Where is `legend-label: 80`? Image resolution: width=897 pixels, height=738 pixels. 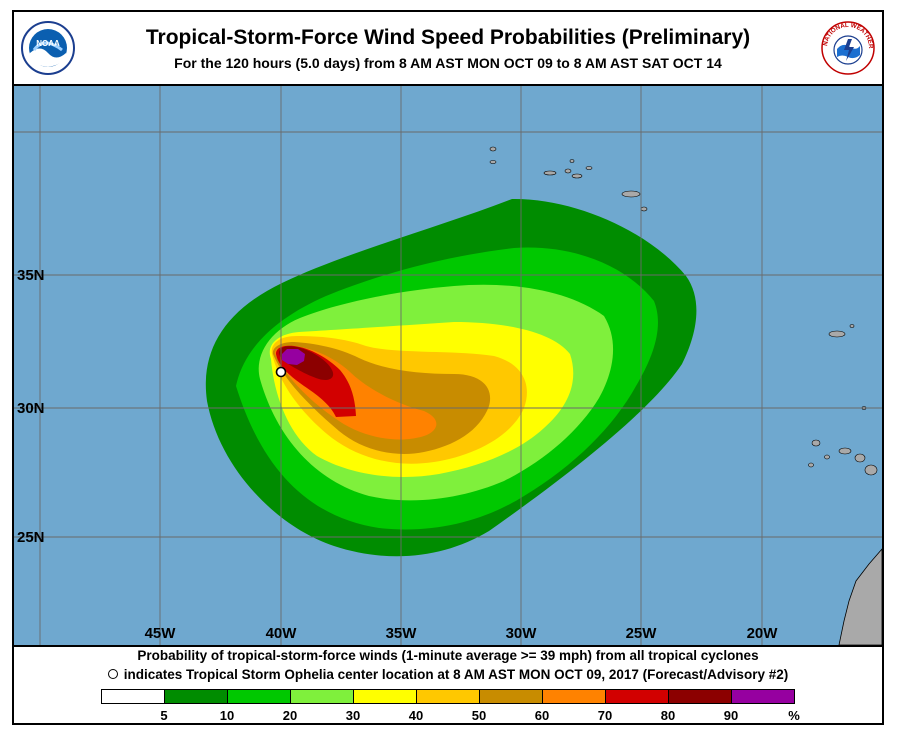
legend-label: 80 is located at coordinates (668, 715).